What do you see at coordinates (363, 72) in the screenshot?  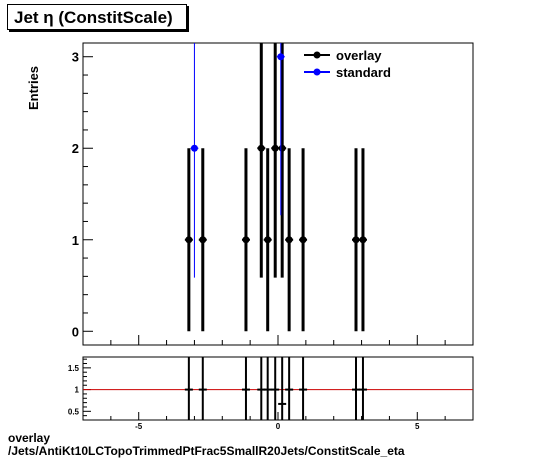 I see `legend-label-standard: standard` at bounding box center [363, 72].